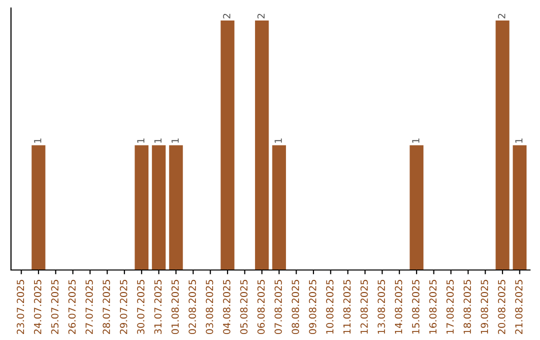 The image size is (540, 340). What do you see at coordinates (261, 307) in the screenshot?
I see `x-tick-label: 06.08.2025` at bounding box center [261, 307].